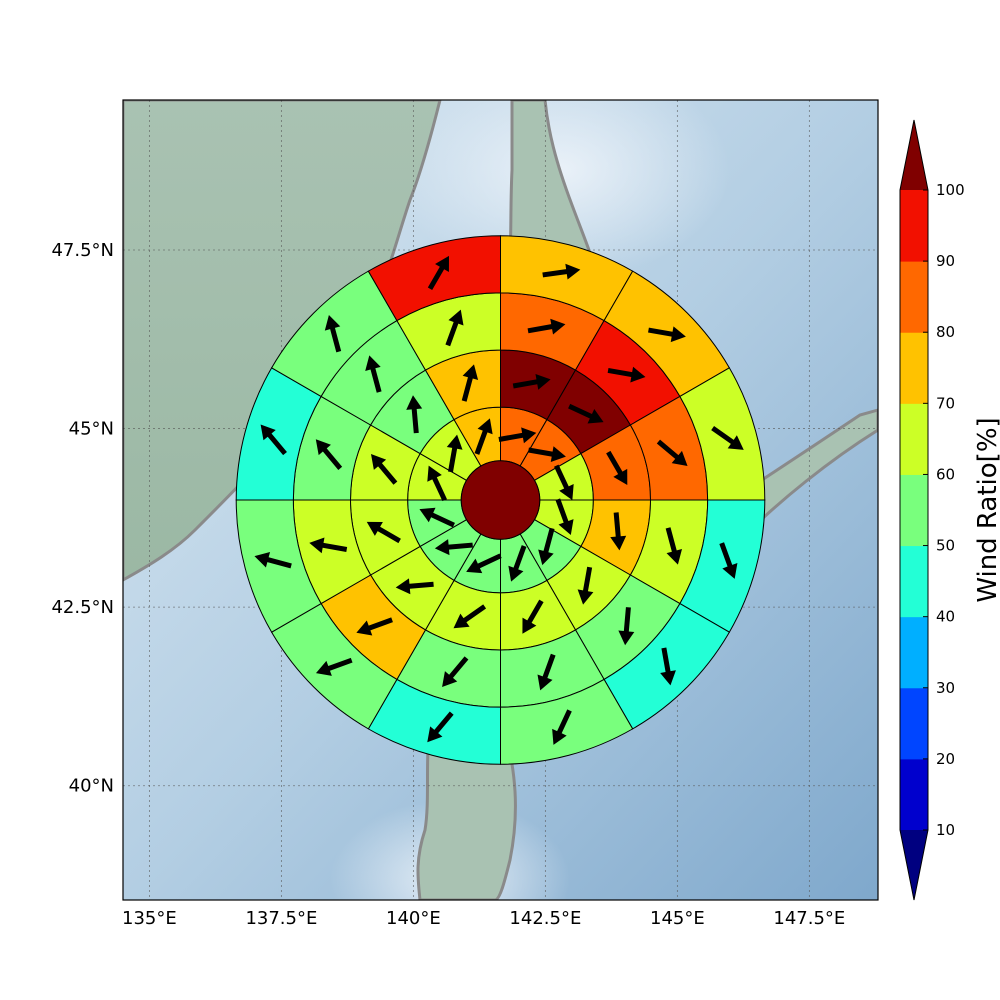  Describe the element at coordinates (82, 250) in the screenshot. I see `y-tick-label: 47.5°N` at that location.